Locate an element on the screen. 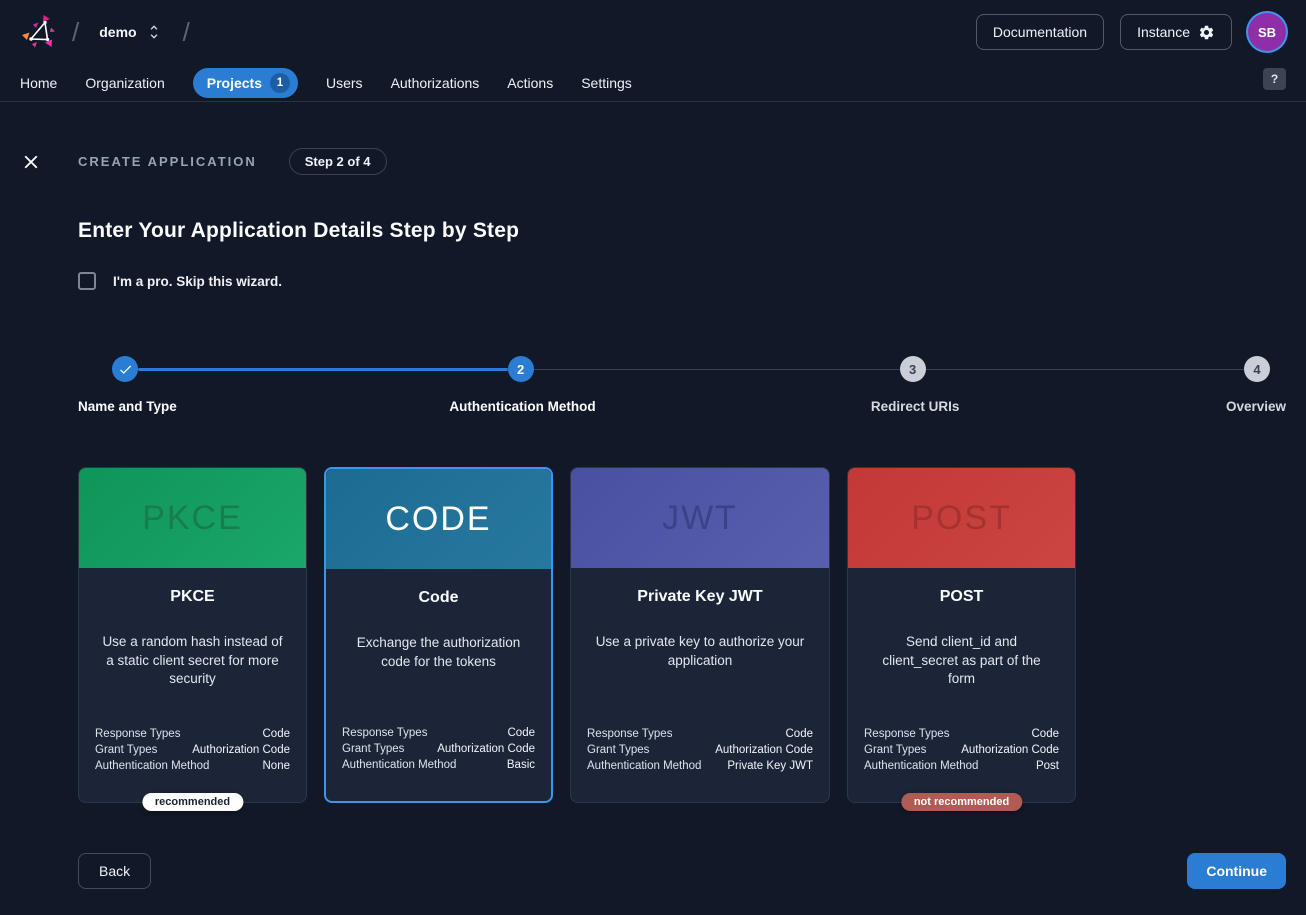  instance-button: Instance is located at coordinates (1176, 32).